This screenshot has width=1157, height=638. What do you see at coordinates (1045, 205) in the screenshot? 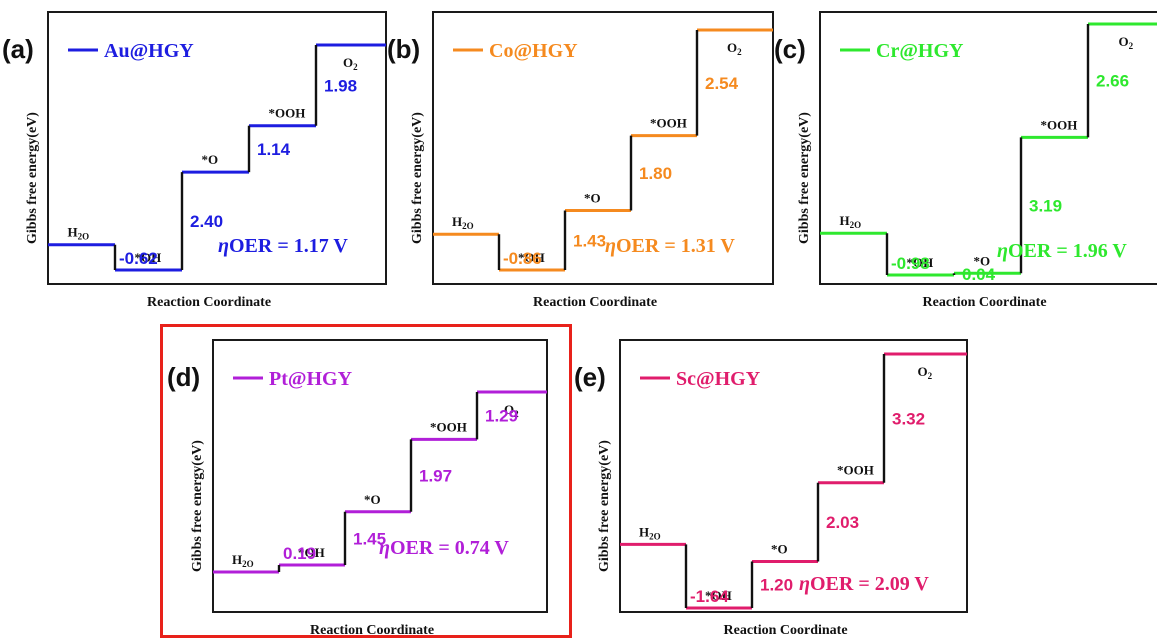
I see `step-energy-label: 3.19` at bounding box center [1045, 205].